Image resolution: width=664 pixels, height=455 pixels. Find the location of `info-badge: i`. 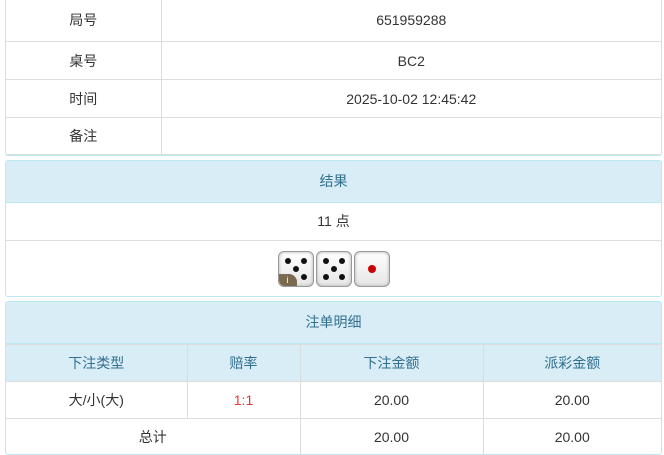

info-badge: i is located at coordinates (287, 280).